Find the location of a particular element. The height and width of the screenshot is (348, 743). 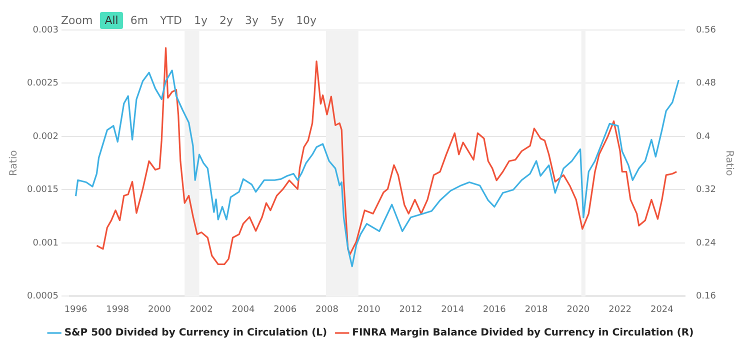

y2-axis-title: Ratio is located at coordinates (728, 163).